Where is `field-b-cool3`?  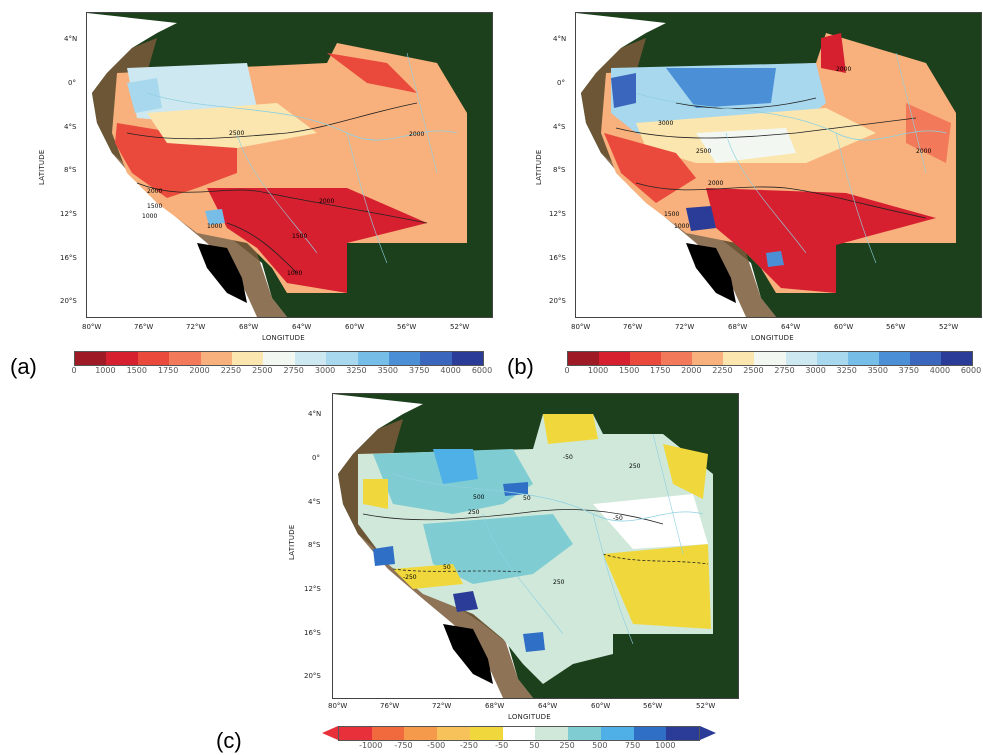 field-b-cool3 is located at coordinates (623, 90).